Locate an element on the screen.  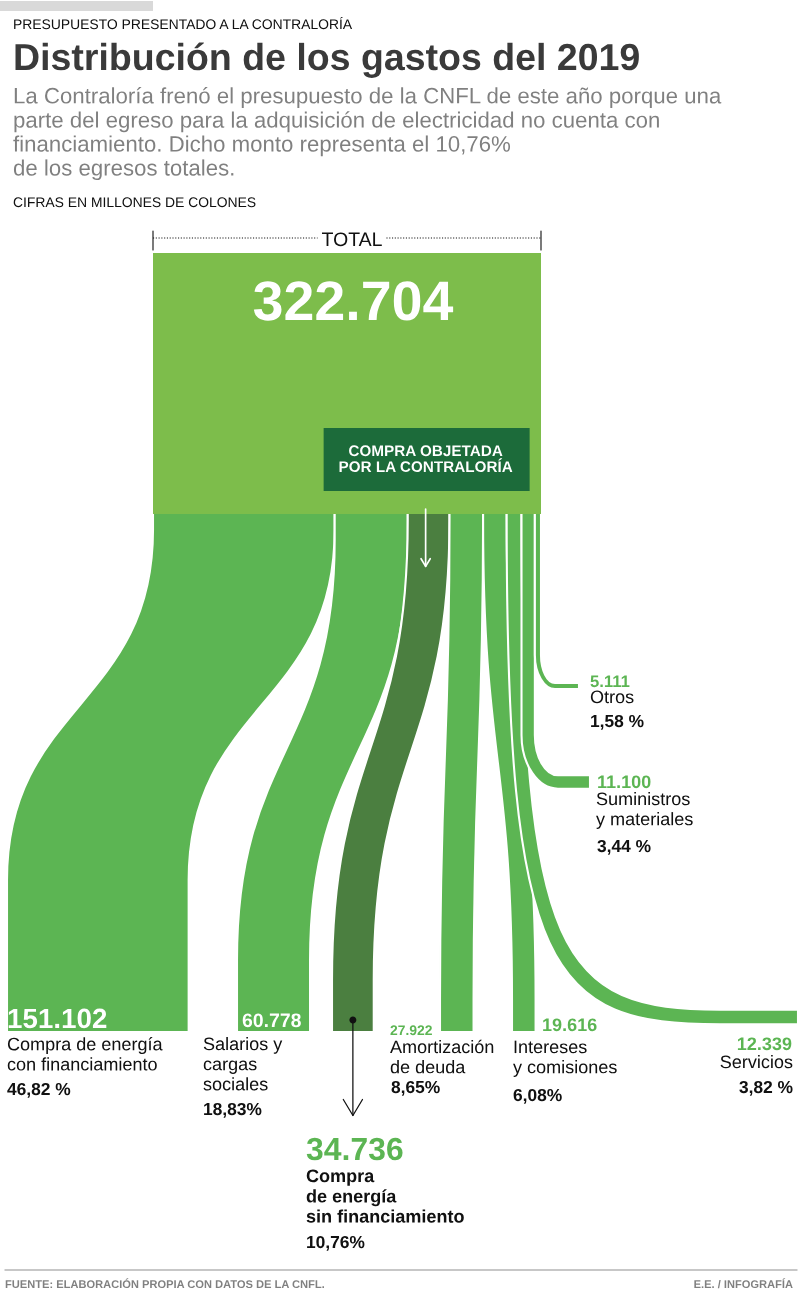
data-label: 8,65% is located at coordinates (415, 1088).